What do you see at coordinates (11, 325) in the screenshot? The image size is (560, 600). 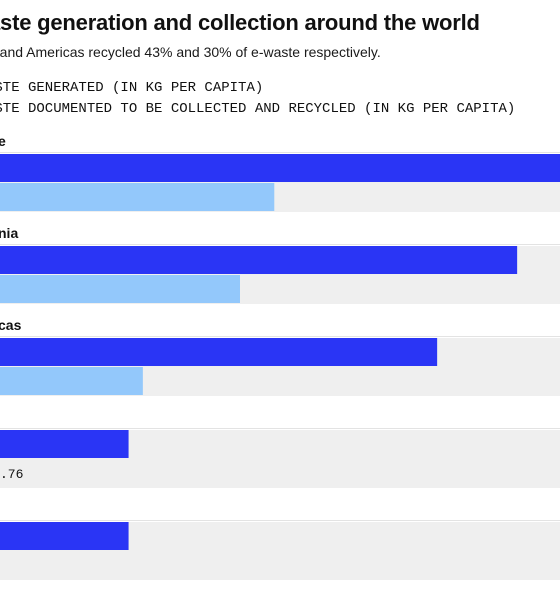 I see `region-label: cas` at bounding box center [11, 325].